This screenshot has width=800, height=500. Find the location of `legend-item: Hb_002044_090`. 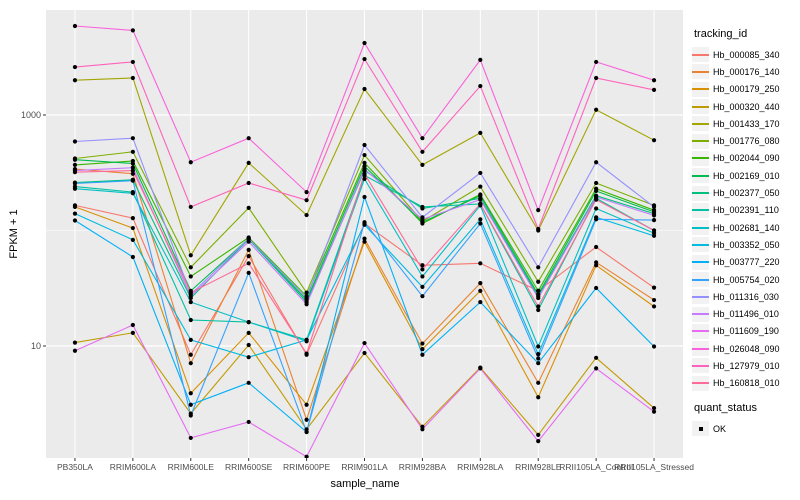

legend-item: Hb_002044_090 is located at coordinates (746, 158).